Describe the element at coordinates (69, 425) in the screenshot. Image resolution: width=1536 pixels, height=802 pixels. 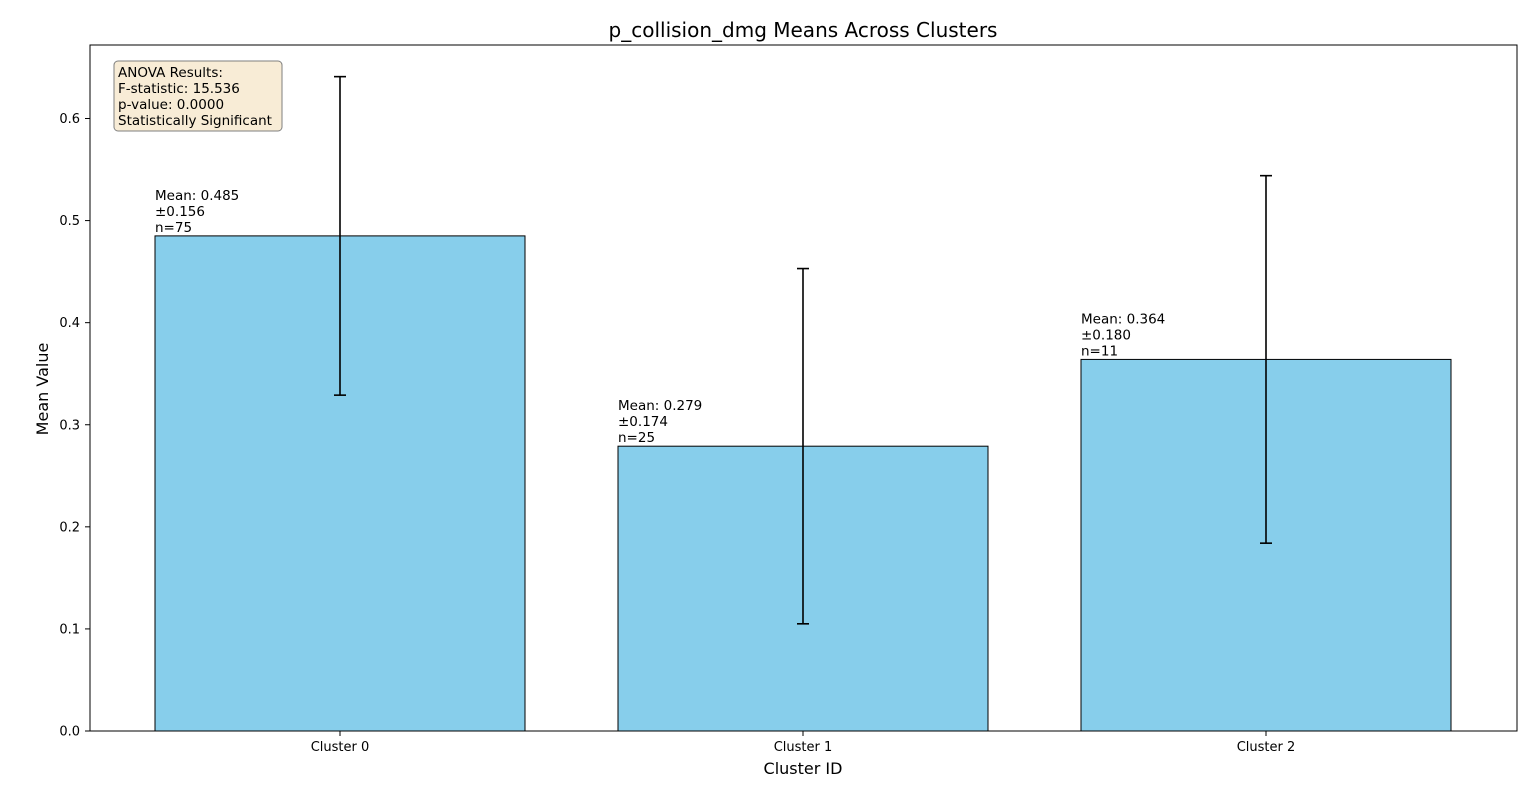
I see `y-tick-label-3: 0.3` at that location.